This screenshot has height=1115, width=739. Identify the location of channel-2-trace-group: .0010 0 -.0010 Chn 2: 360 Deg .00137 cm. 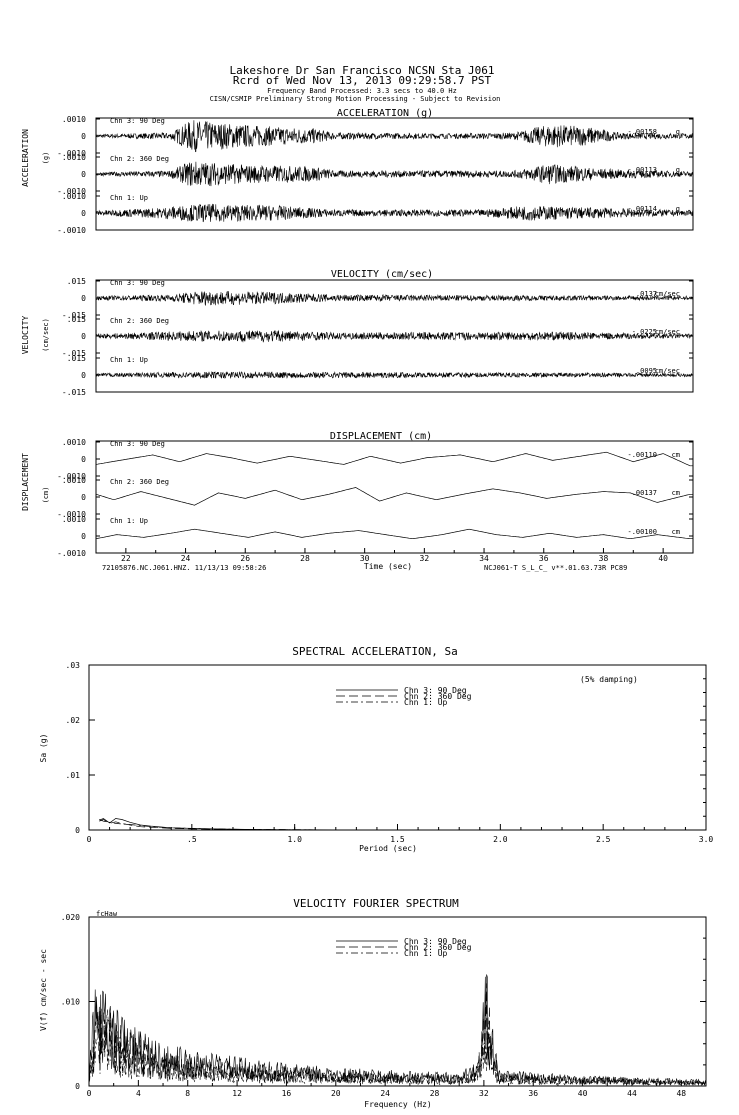
(375, 497).